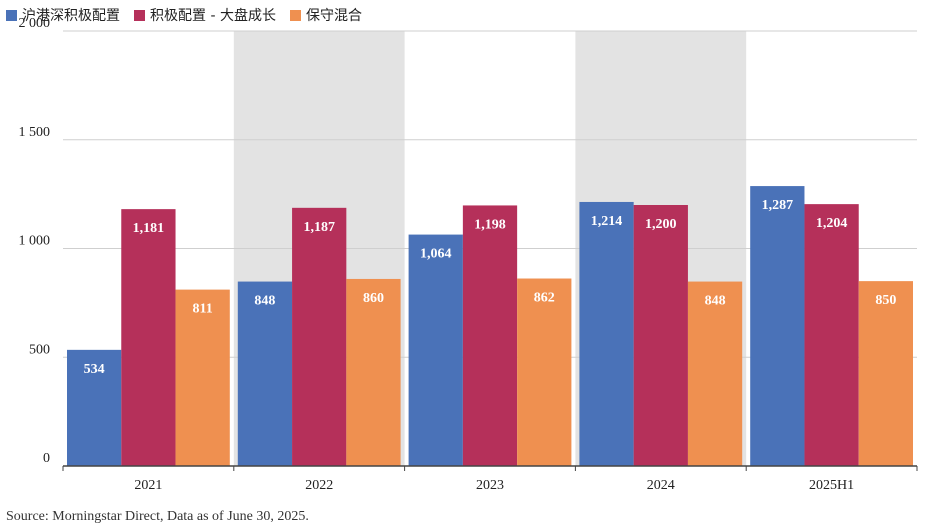  Describe the element at coordinates (149, 228) in the screenshot. I see `data-label: 1,181` at that location.